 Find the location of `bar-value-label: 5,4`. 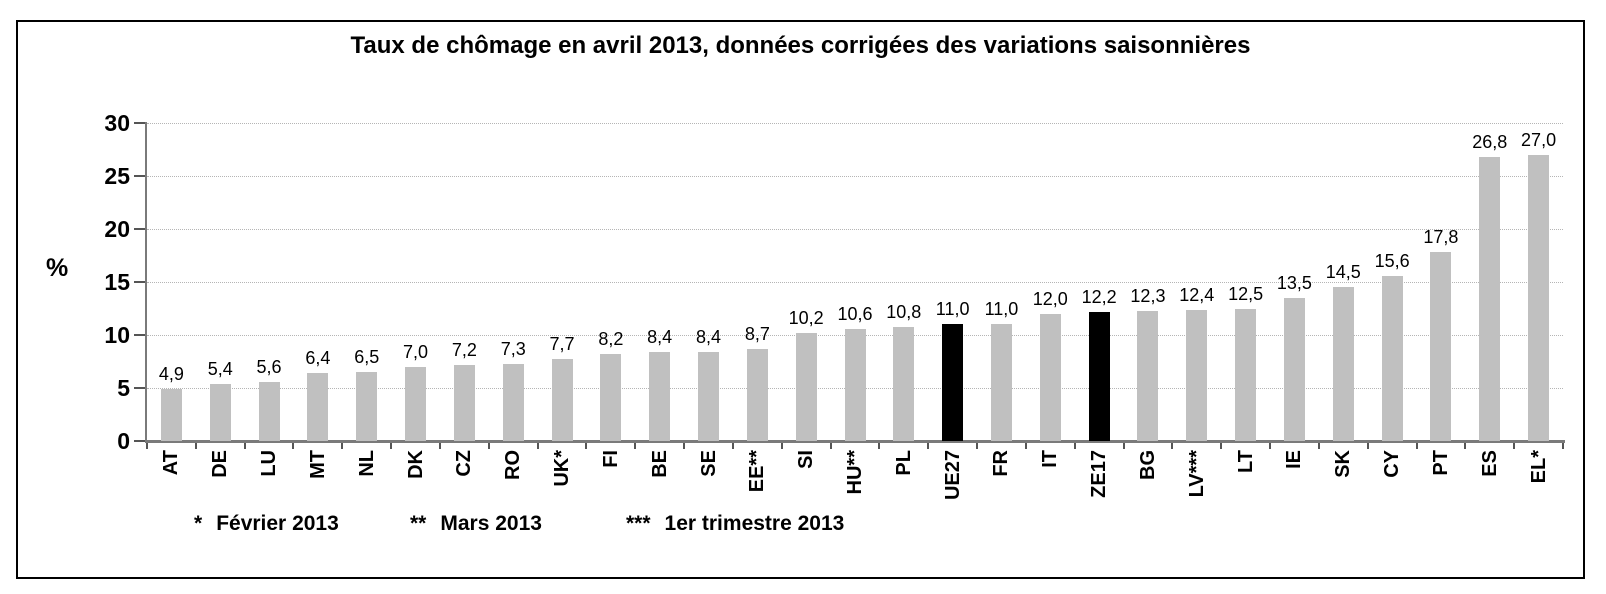

bar-value-label: 5,4 is located at coordinates (220, 368).